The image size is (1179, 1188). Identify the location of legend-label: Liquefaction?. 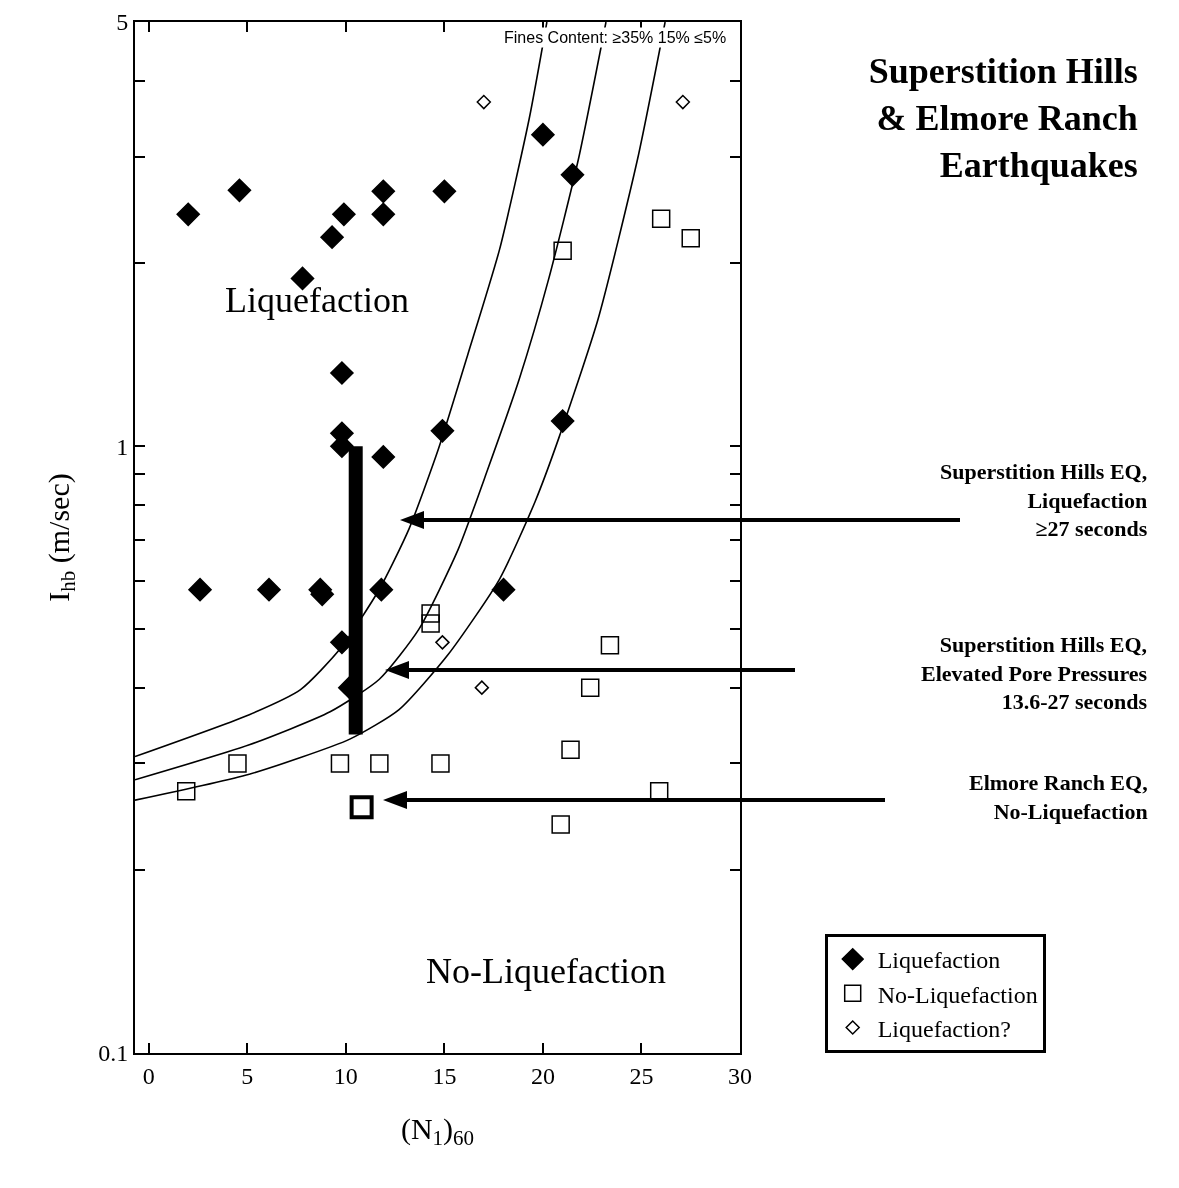
(944, 1028).